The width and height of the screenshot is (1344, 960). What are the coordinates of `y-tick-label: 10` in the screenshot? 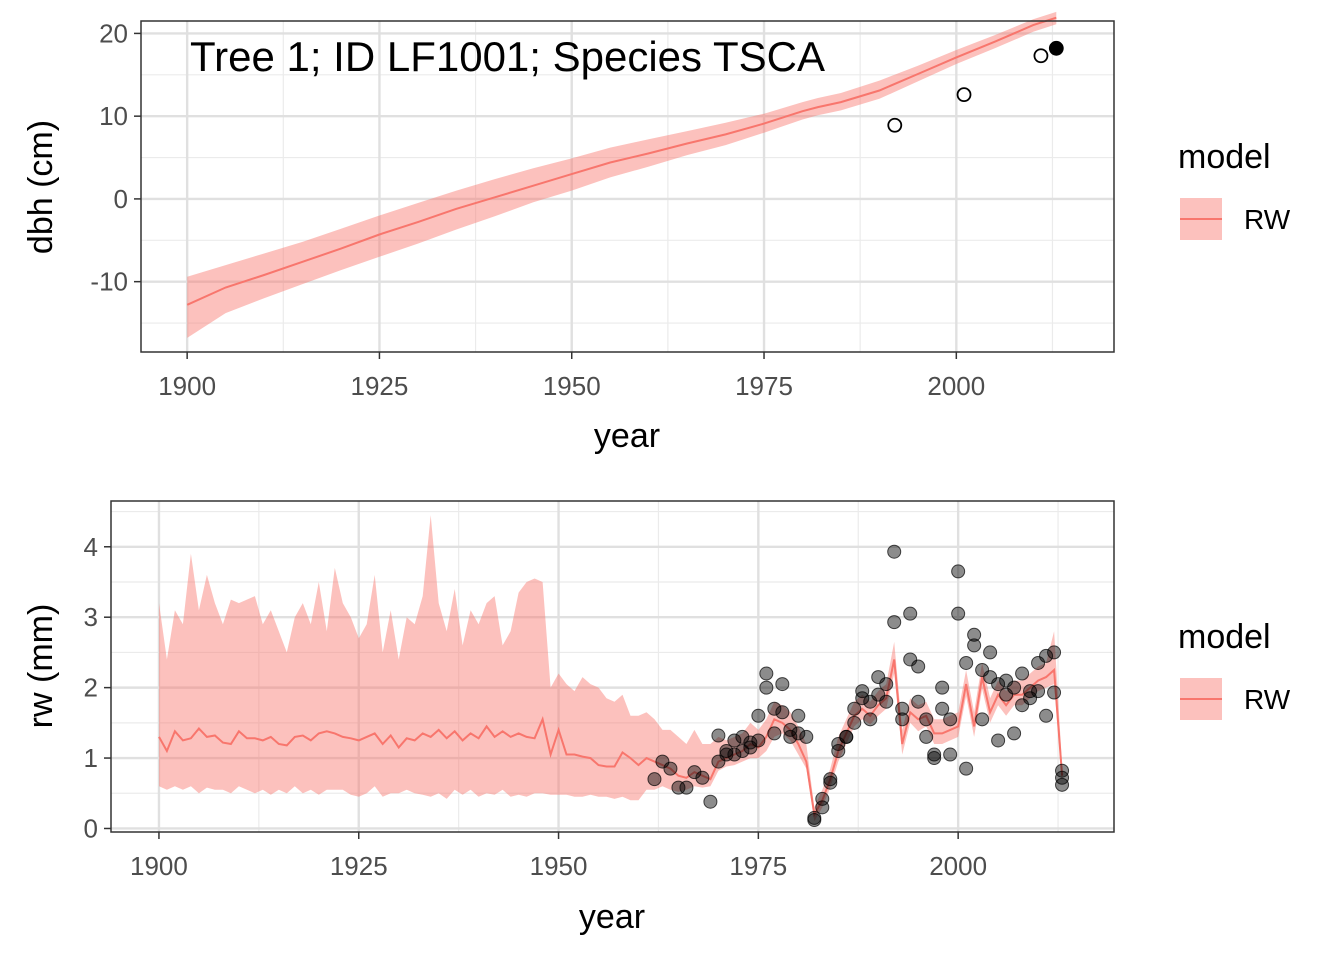 It's located at (113, 116).